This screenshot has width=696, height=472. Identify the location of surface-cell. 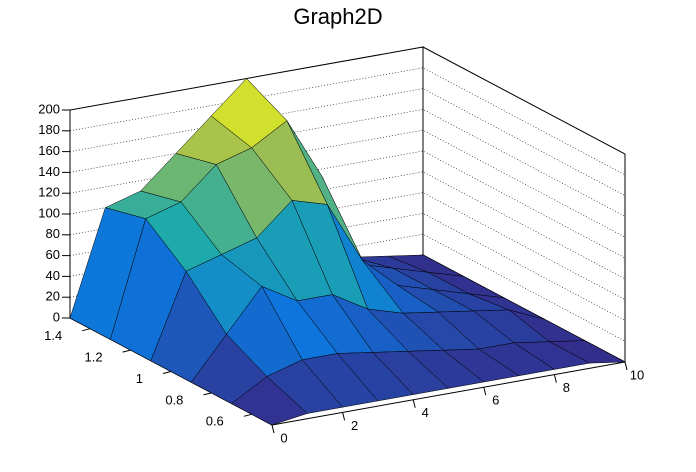
(269, 401).